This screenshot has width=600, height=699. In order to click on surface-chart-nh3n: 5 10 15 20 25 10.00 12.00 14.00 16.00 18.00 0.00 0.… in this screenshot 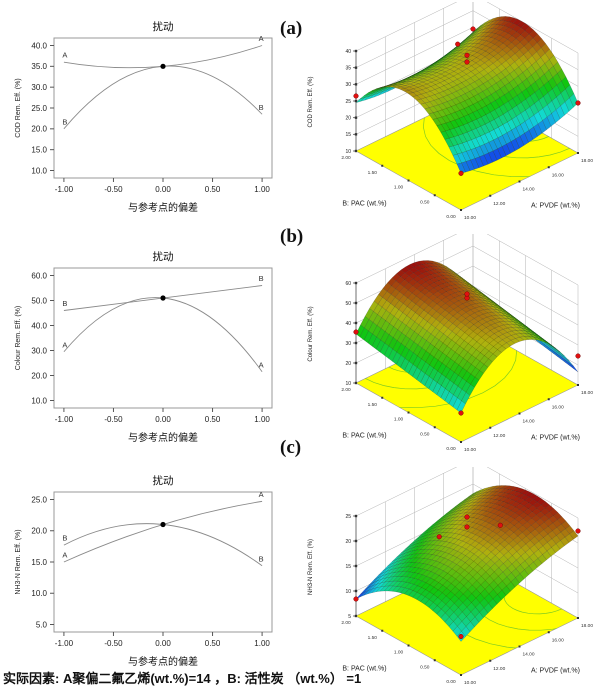, I will do `click(450, 576)`.